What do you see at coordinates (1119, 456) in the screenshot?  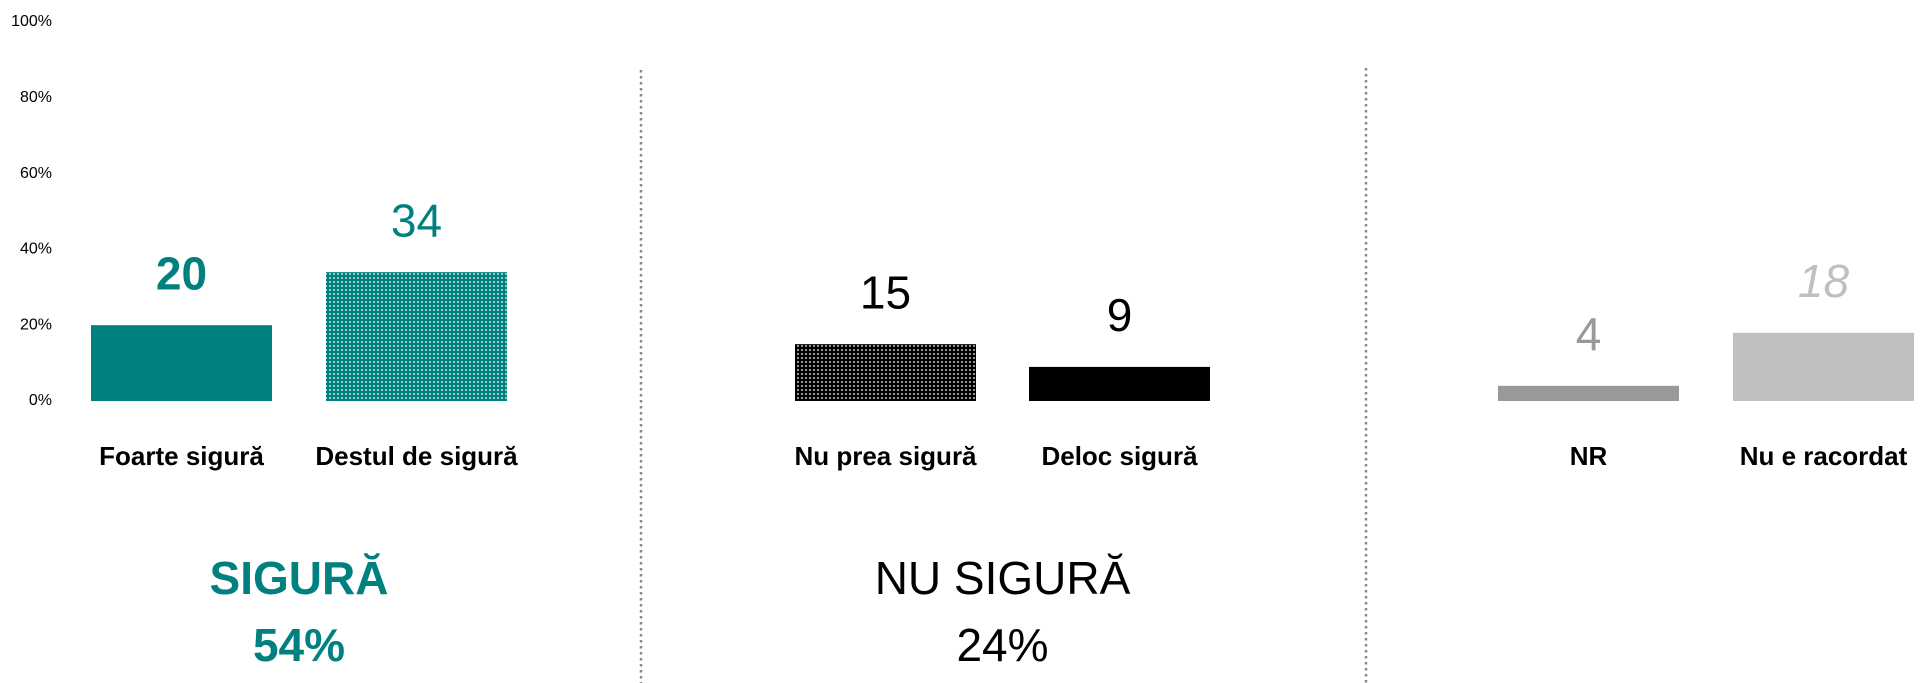 I see `x-tick-label: Deloc sigură` at bounding box center [1119, 456].